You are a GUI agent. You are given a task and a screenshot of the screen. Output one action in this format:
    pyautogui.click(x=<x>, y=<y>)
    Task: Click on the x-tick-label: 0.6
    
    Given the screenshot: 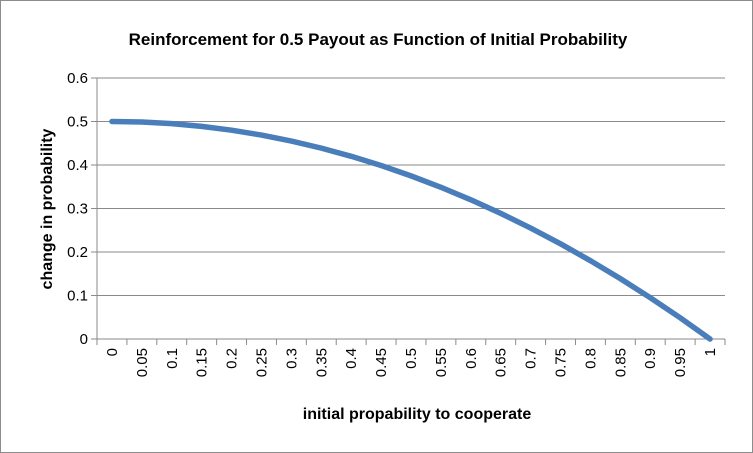 What is the action you would take?
    pyautogui.click(x=471, y=358)
    